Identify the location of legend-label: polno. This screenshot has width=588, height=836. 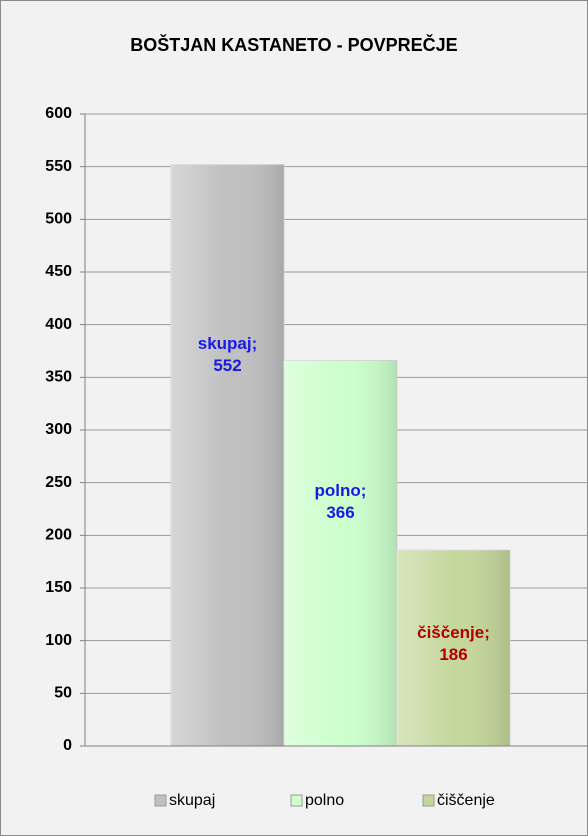
(324, 800).